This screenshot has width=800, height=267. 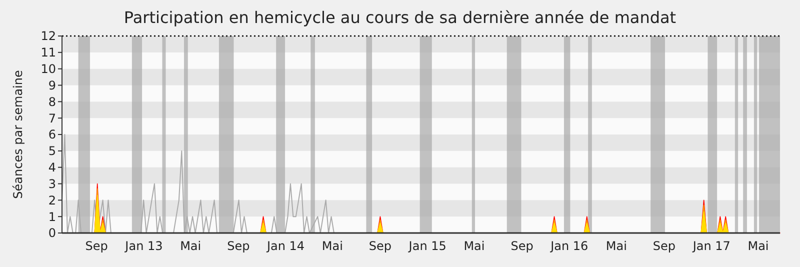 What do you see at coordinates (52, 151) in the screenshot?
I see `y-tick-label: 5` at bounding box center [52, 151].